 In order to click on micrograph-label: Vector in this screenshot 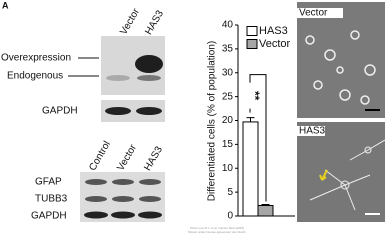, I will do `click(313, 13)`.